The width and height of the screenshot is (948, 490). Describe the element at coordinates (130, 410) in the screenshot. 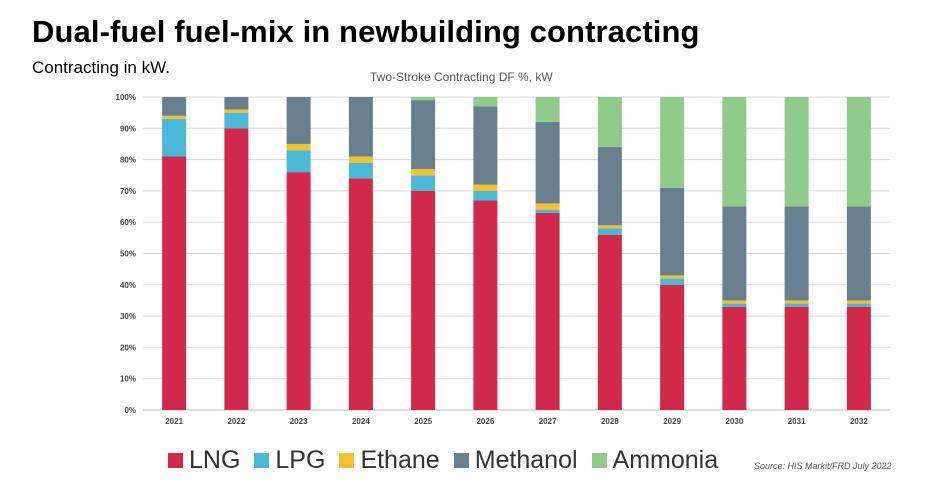

I see `y-tick-label: 0%` at that location.